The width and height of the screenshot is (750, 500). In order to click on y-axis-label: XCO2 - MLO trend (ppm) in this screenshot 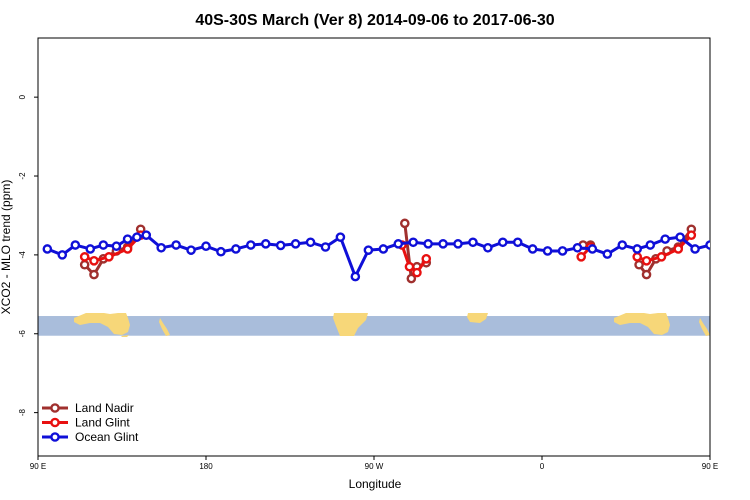, I will do `click(6, 247)`.